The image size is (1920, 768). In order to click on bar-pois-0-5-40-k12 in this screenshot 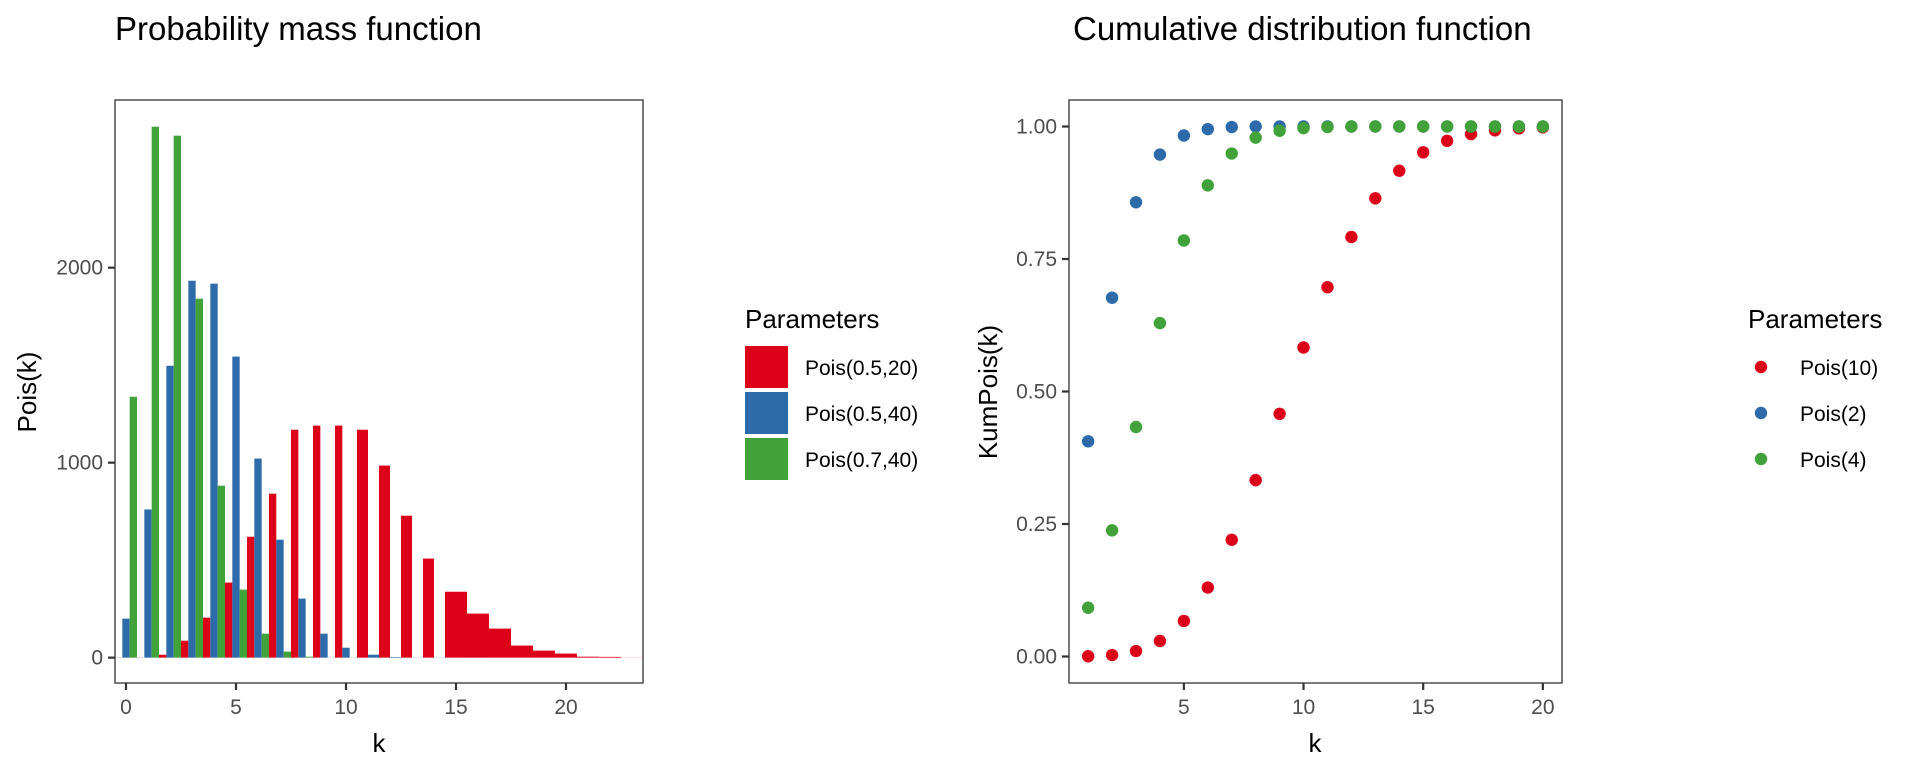, I will do `click(395, 657)`.